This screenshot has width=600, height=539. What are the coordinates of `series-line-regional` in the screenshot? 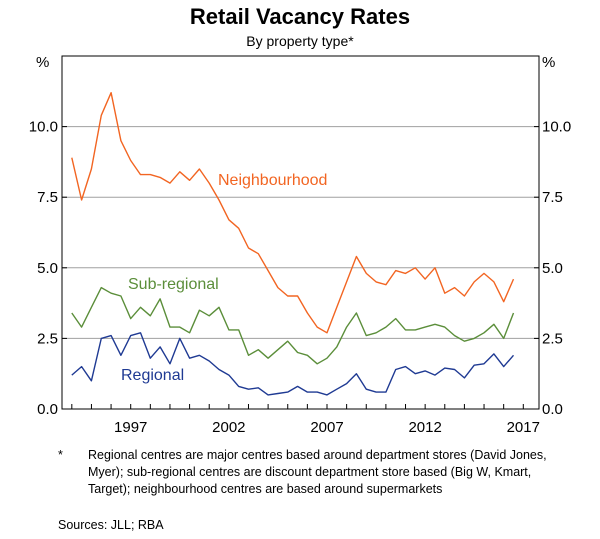 It's located at (293, 364).